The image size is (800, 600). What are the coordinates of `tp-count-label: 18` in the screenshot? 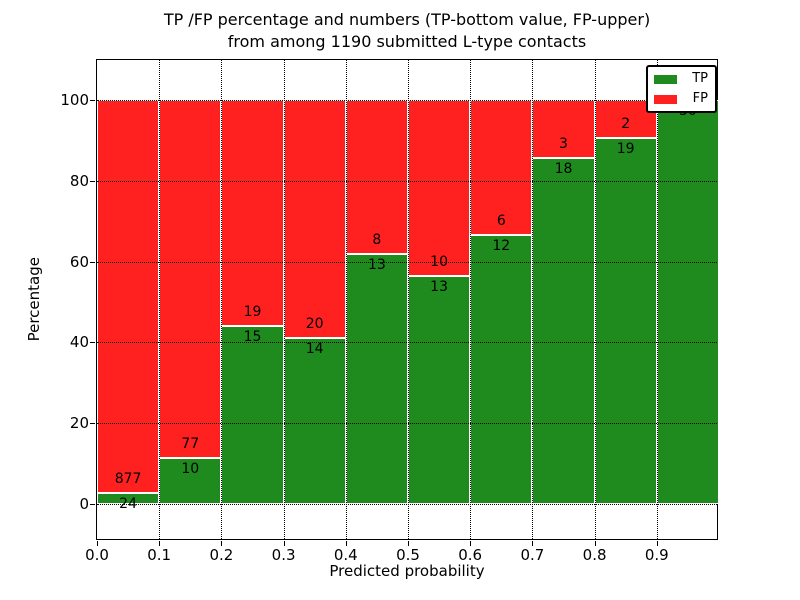 It's located at (563, 168).